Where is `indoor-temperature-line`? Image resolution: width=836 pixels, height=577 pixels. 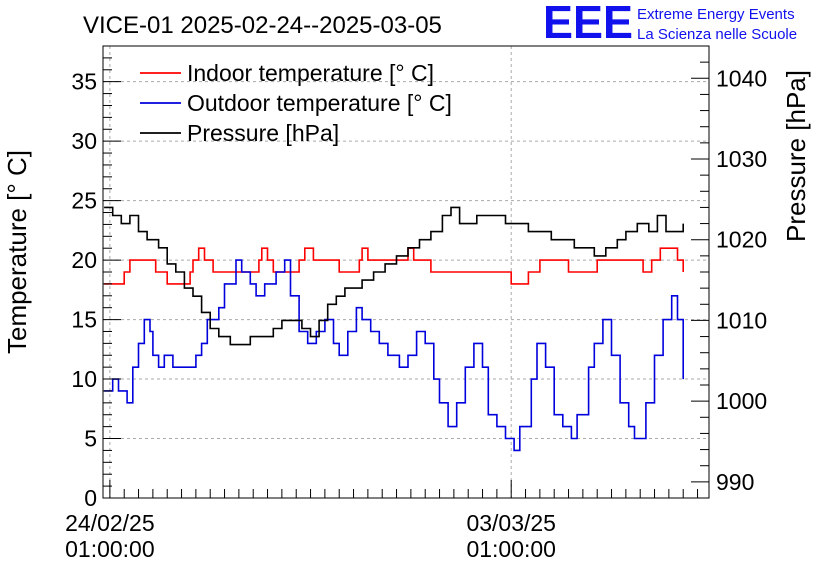 indoor-temperature-line is located at coordinates (394, 266).